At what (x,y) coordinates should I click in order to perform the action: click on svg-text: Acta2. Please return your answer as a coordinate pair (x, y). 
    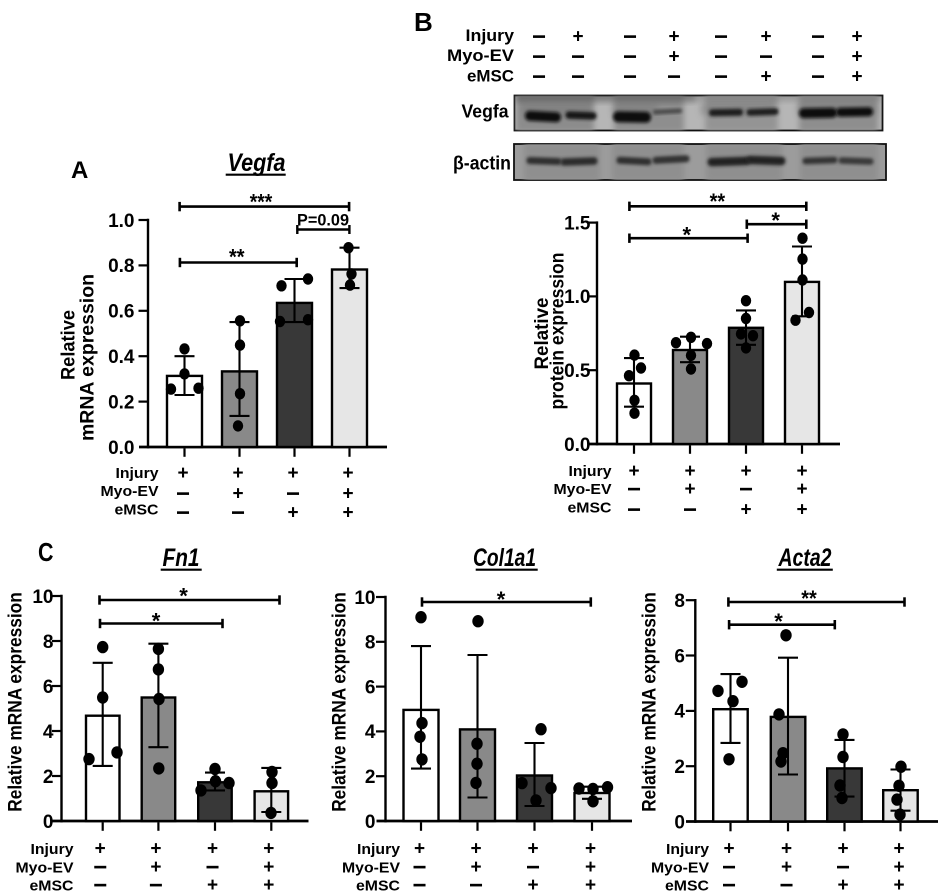
    Looking at the image, I should click on (805, 558).